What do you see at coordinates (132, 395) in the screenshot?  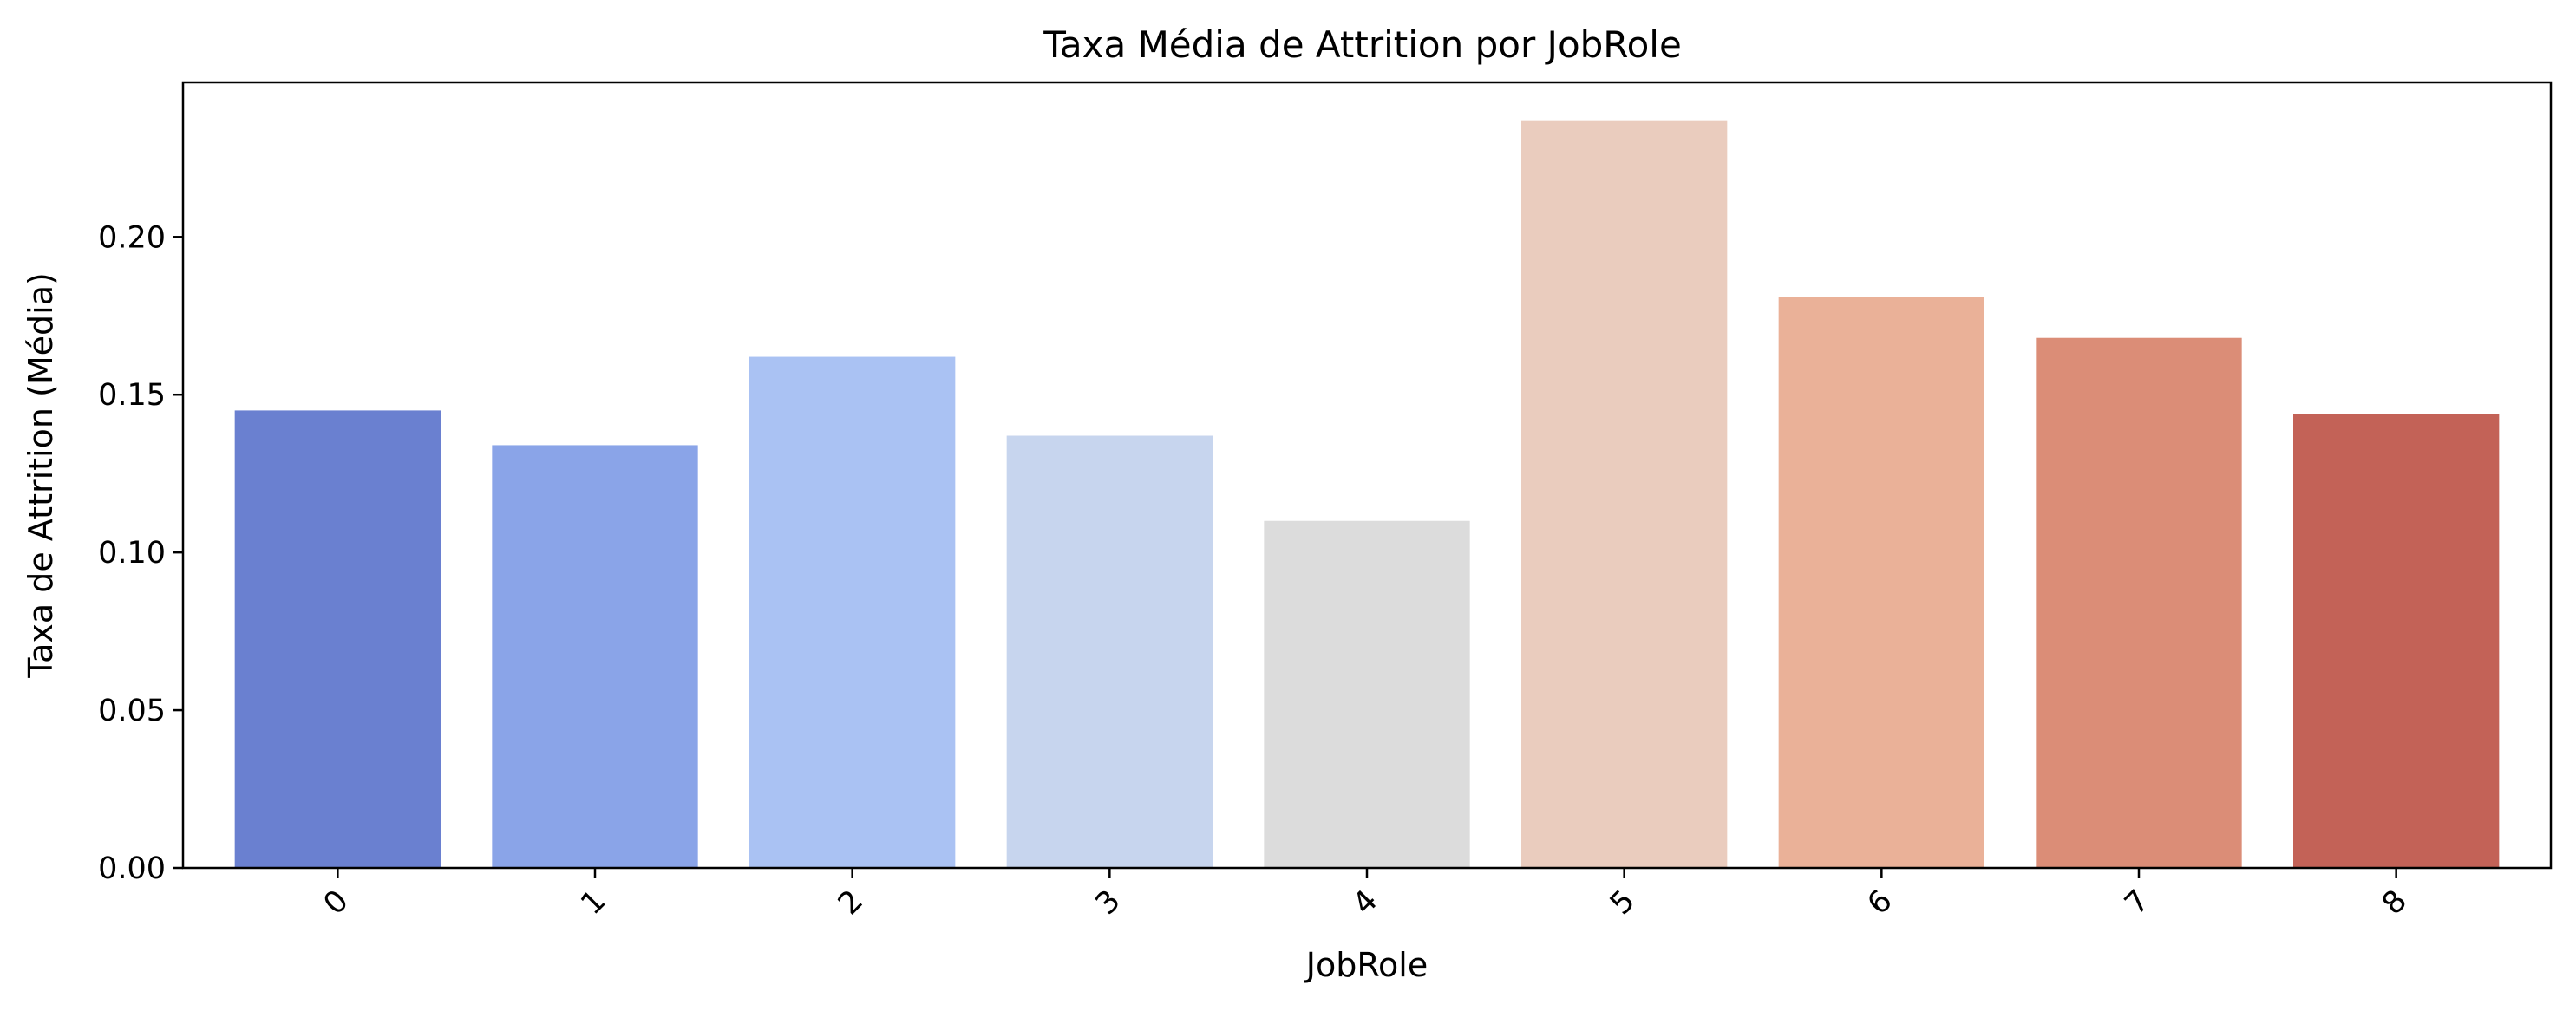 I see `y-tick-label-0.15: 0.15` at bounding box center [132, 395].